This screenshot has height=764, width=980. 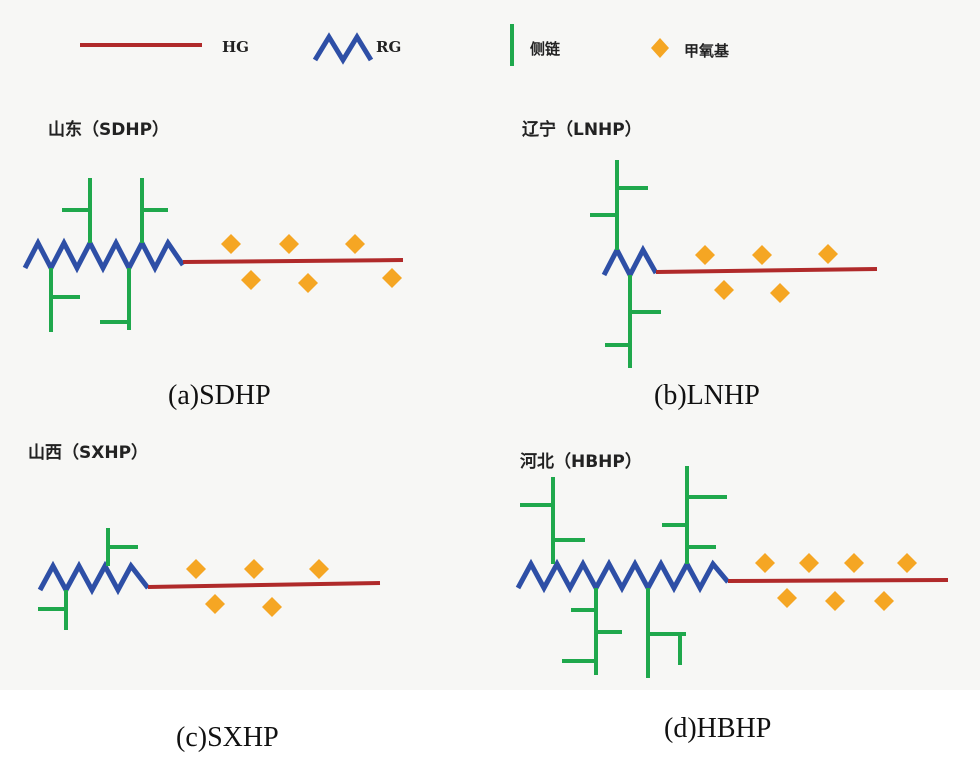 What do you see at coordinates (660, 48) in the screenshot?
I see `methoxy-swatch` at bounding box center [660, 48].